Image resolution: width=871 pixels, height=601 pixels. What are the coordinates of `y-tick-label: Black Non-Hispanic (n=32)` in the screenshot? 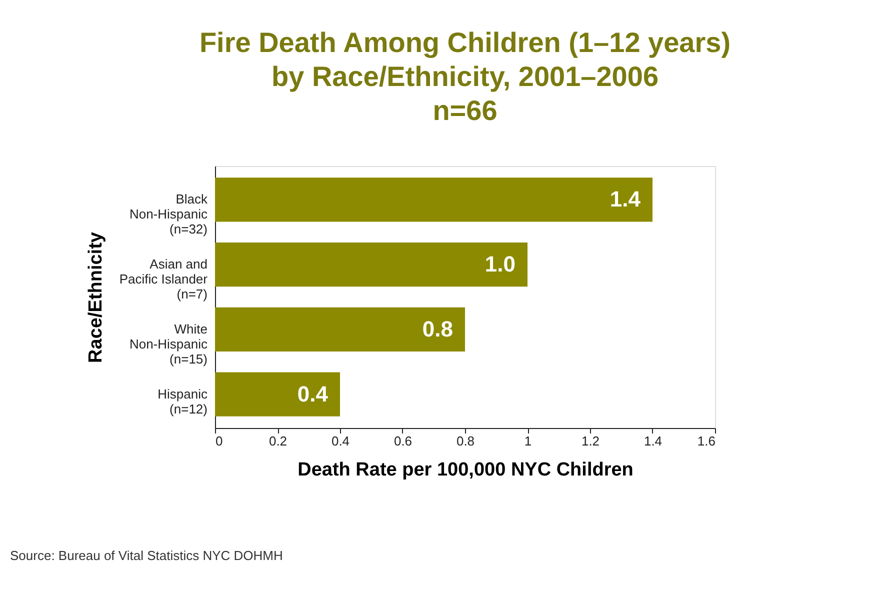 It's located at (168, 214).